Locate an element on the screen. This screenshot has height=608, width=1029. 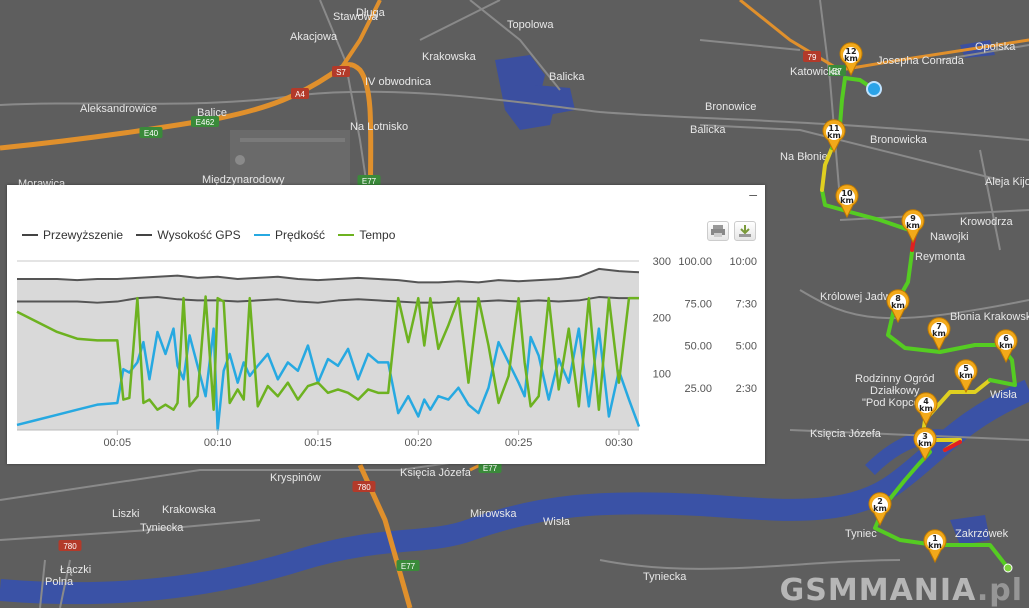
route-start-dot is located at coordinates (1008, 568).